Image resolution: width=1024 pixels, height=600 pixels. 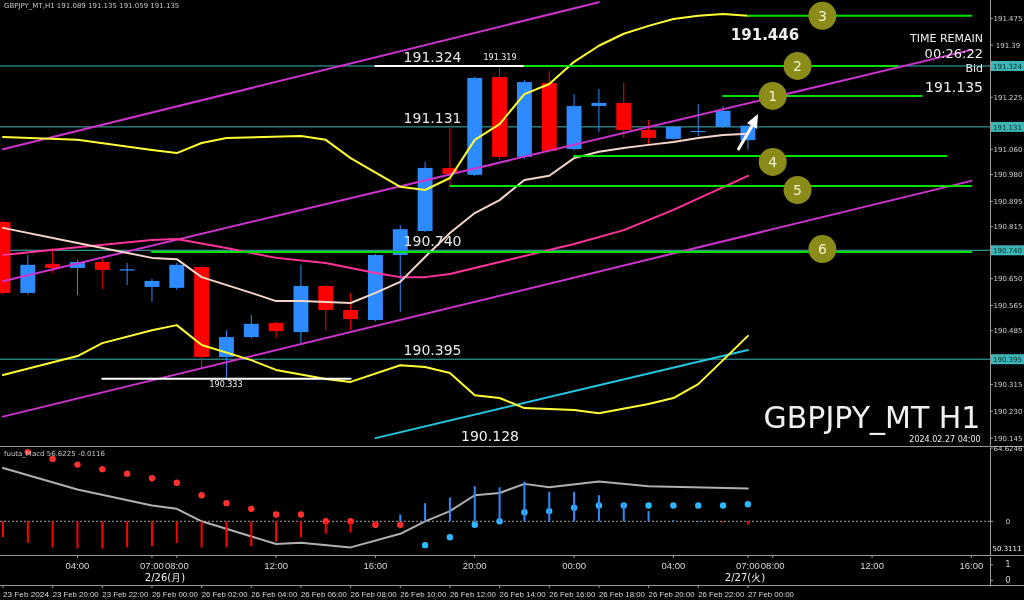 I want to click on x-tick-label: 26 Feb 16:00, so click(x=573, y=594).